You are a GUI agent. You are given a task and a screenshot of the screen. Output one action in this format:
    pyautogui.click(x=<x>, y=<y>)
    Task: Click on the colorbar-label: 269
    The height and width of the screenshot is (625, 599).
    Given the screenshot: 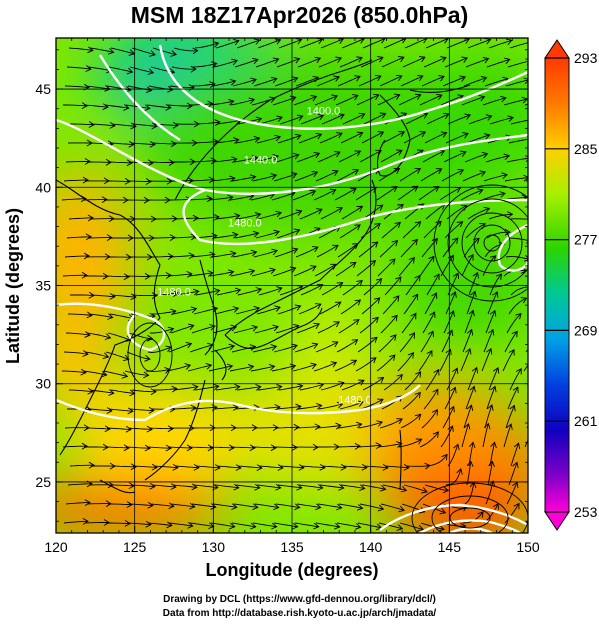 What is the action you would take?
    pyautogui.click(x=586, y=330)
    